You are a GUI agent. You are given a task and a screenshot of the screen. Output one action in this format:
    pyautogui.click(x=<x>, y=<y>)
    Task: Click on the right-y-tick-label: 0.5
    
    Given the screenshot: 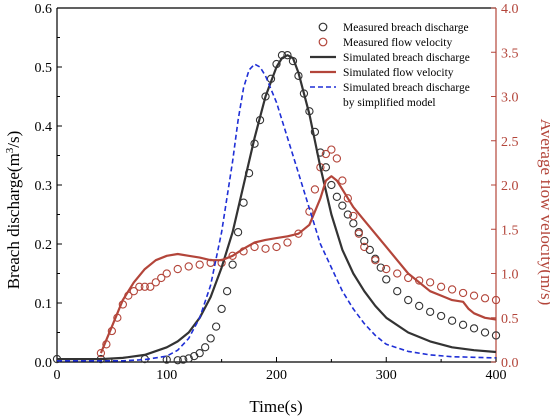 What is the action you would take?
    pyautogui.click(x=510, y=319)
    